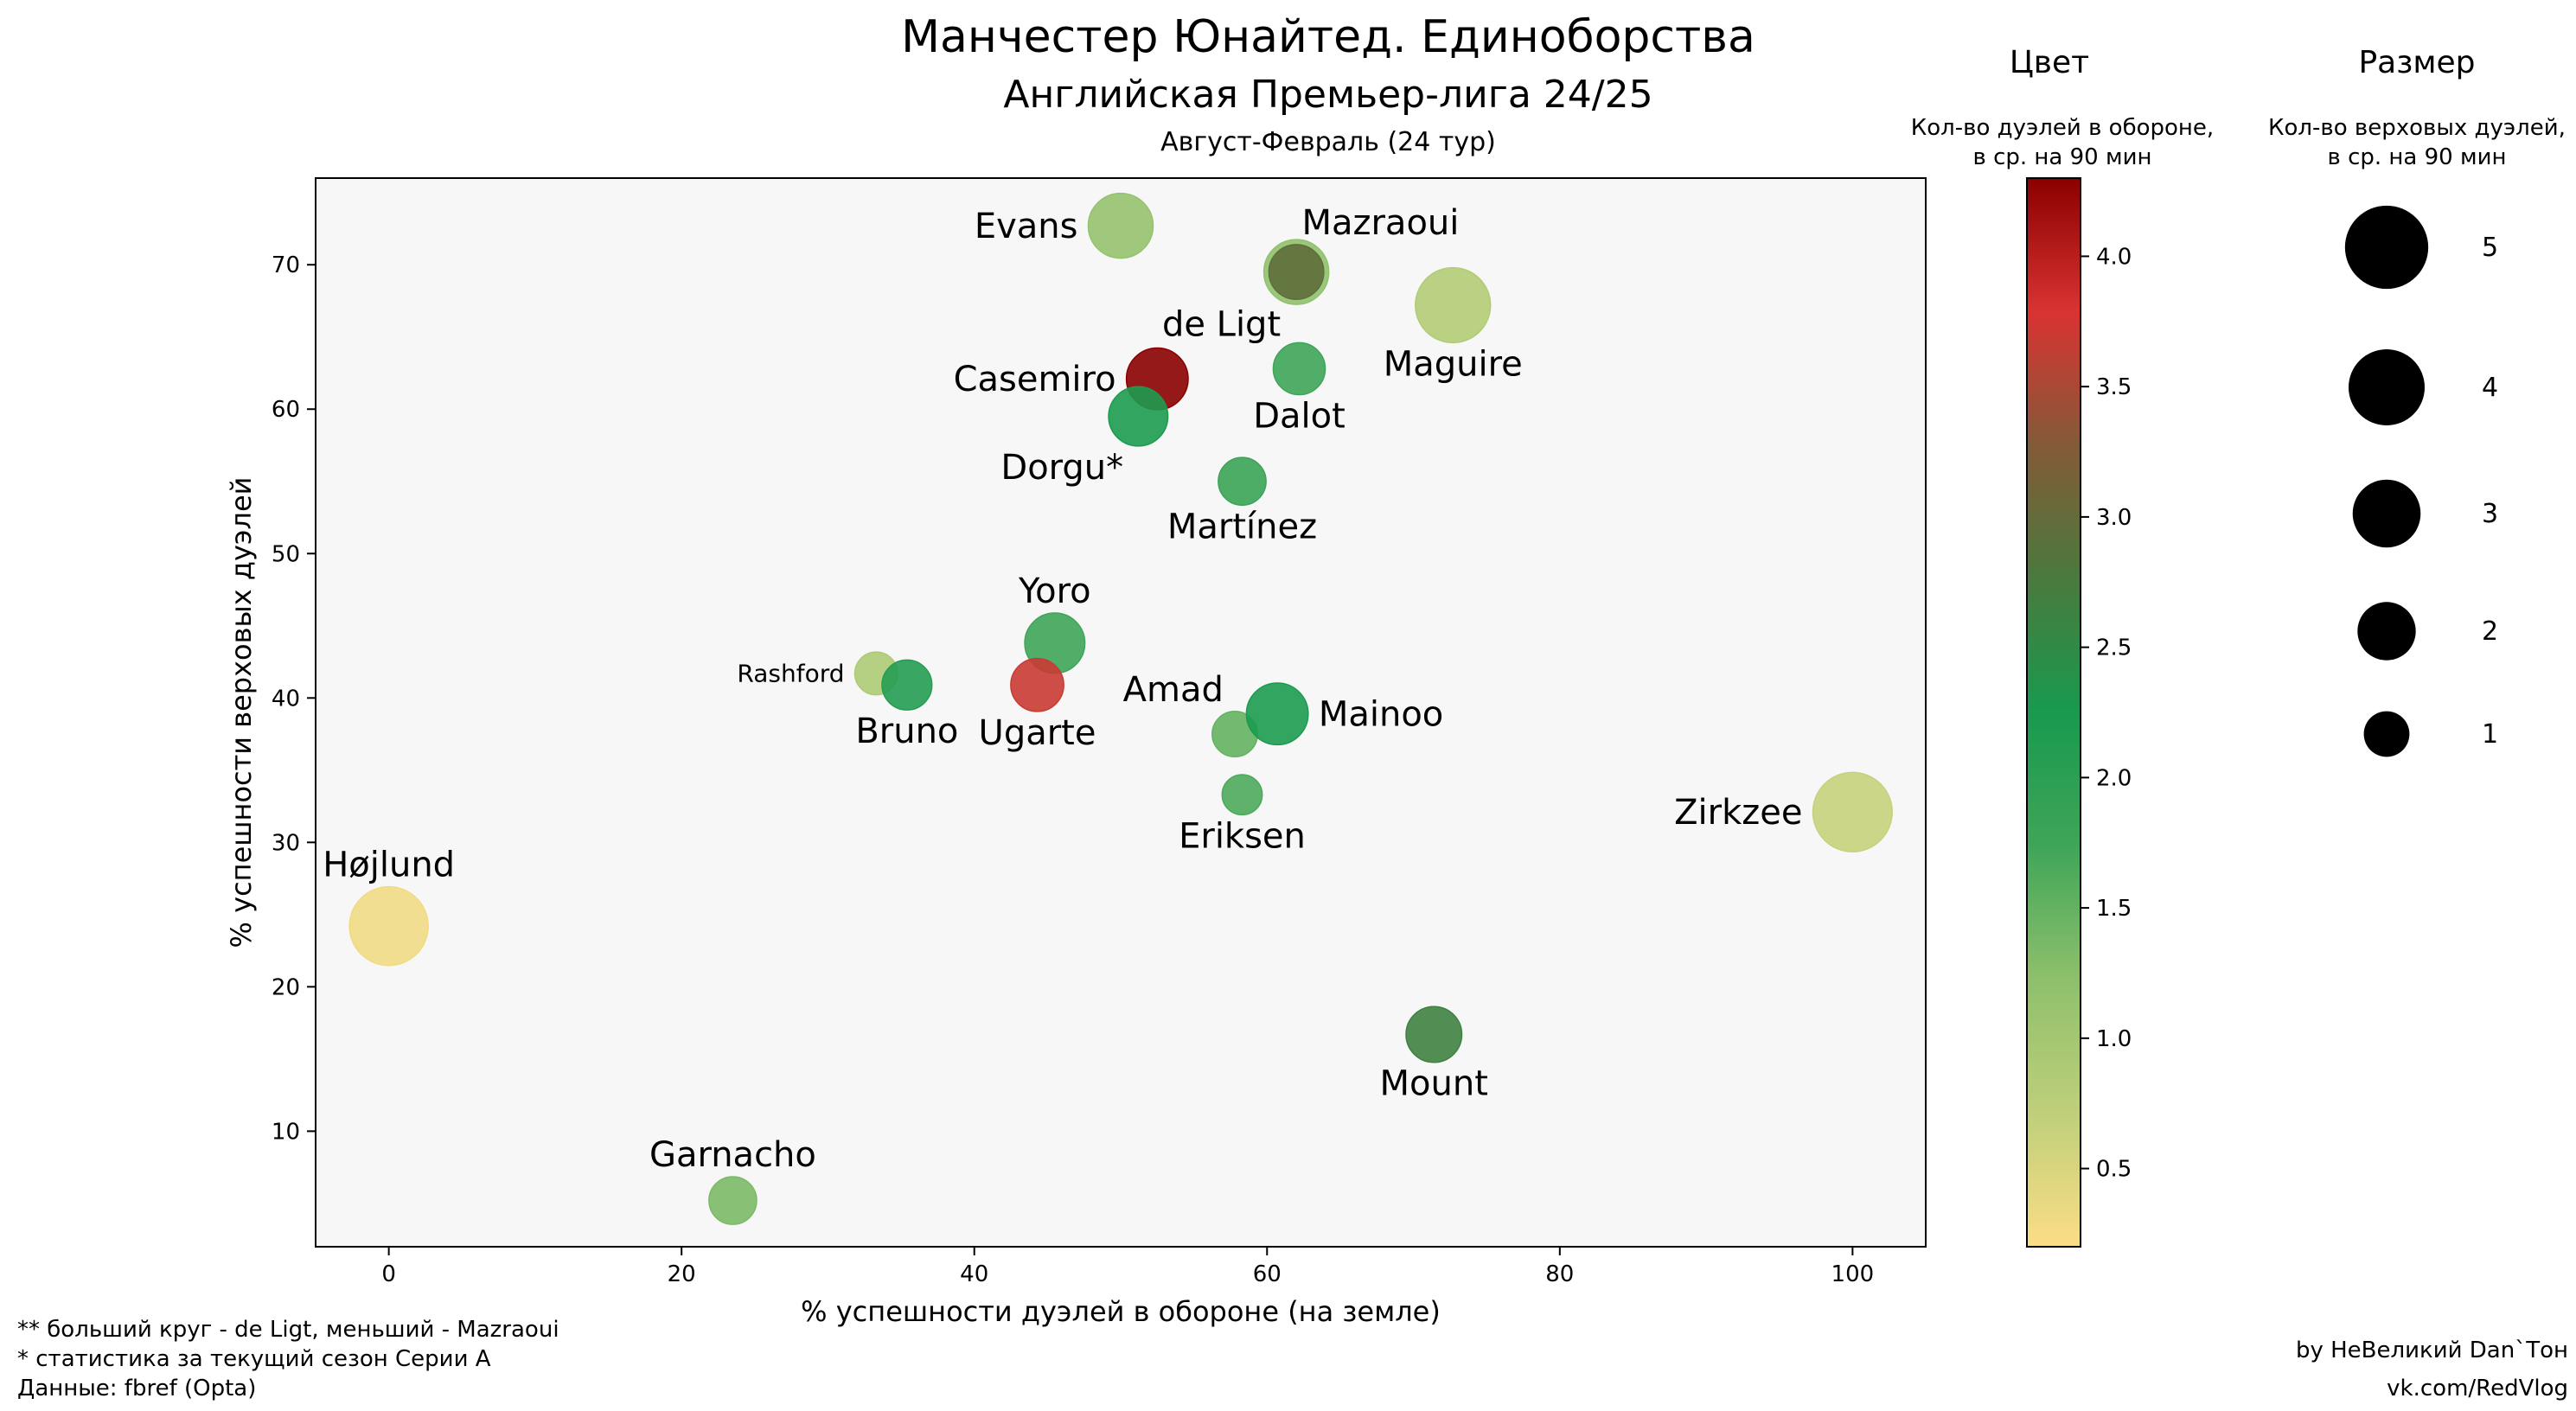 Image resolution: width=2576 pixels, height=1411 pixels. Describe the element at coordinates (2490, 388) in the screenshot. I see `size-legend-label: 4` at that location.